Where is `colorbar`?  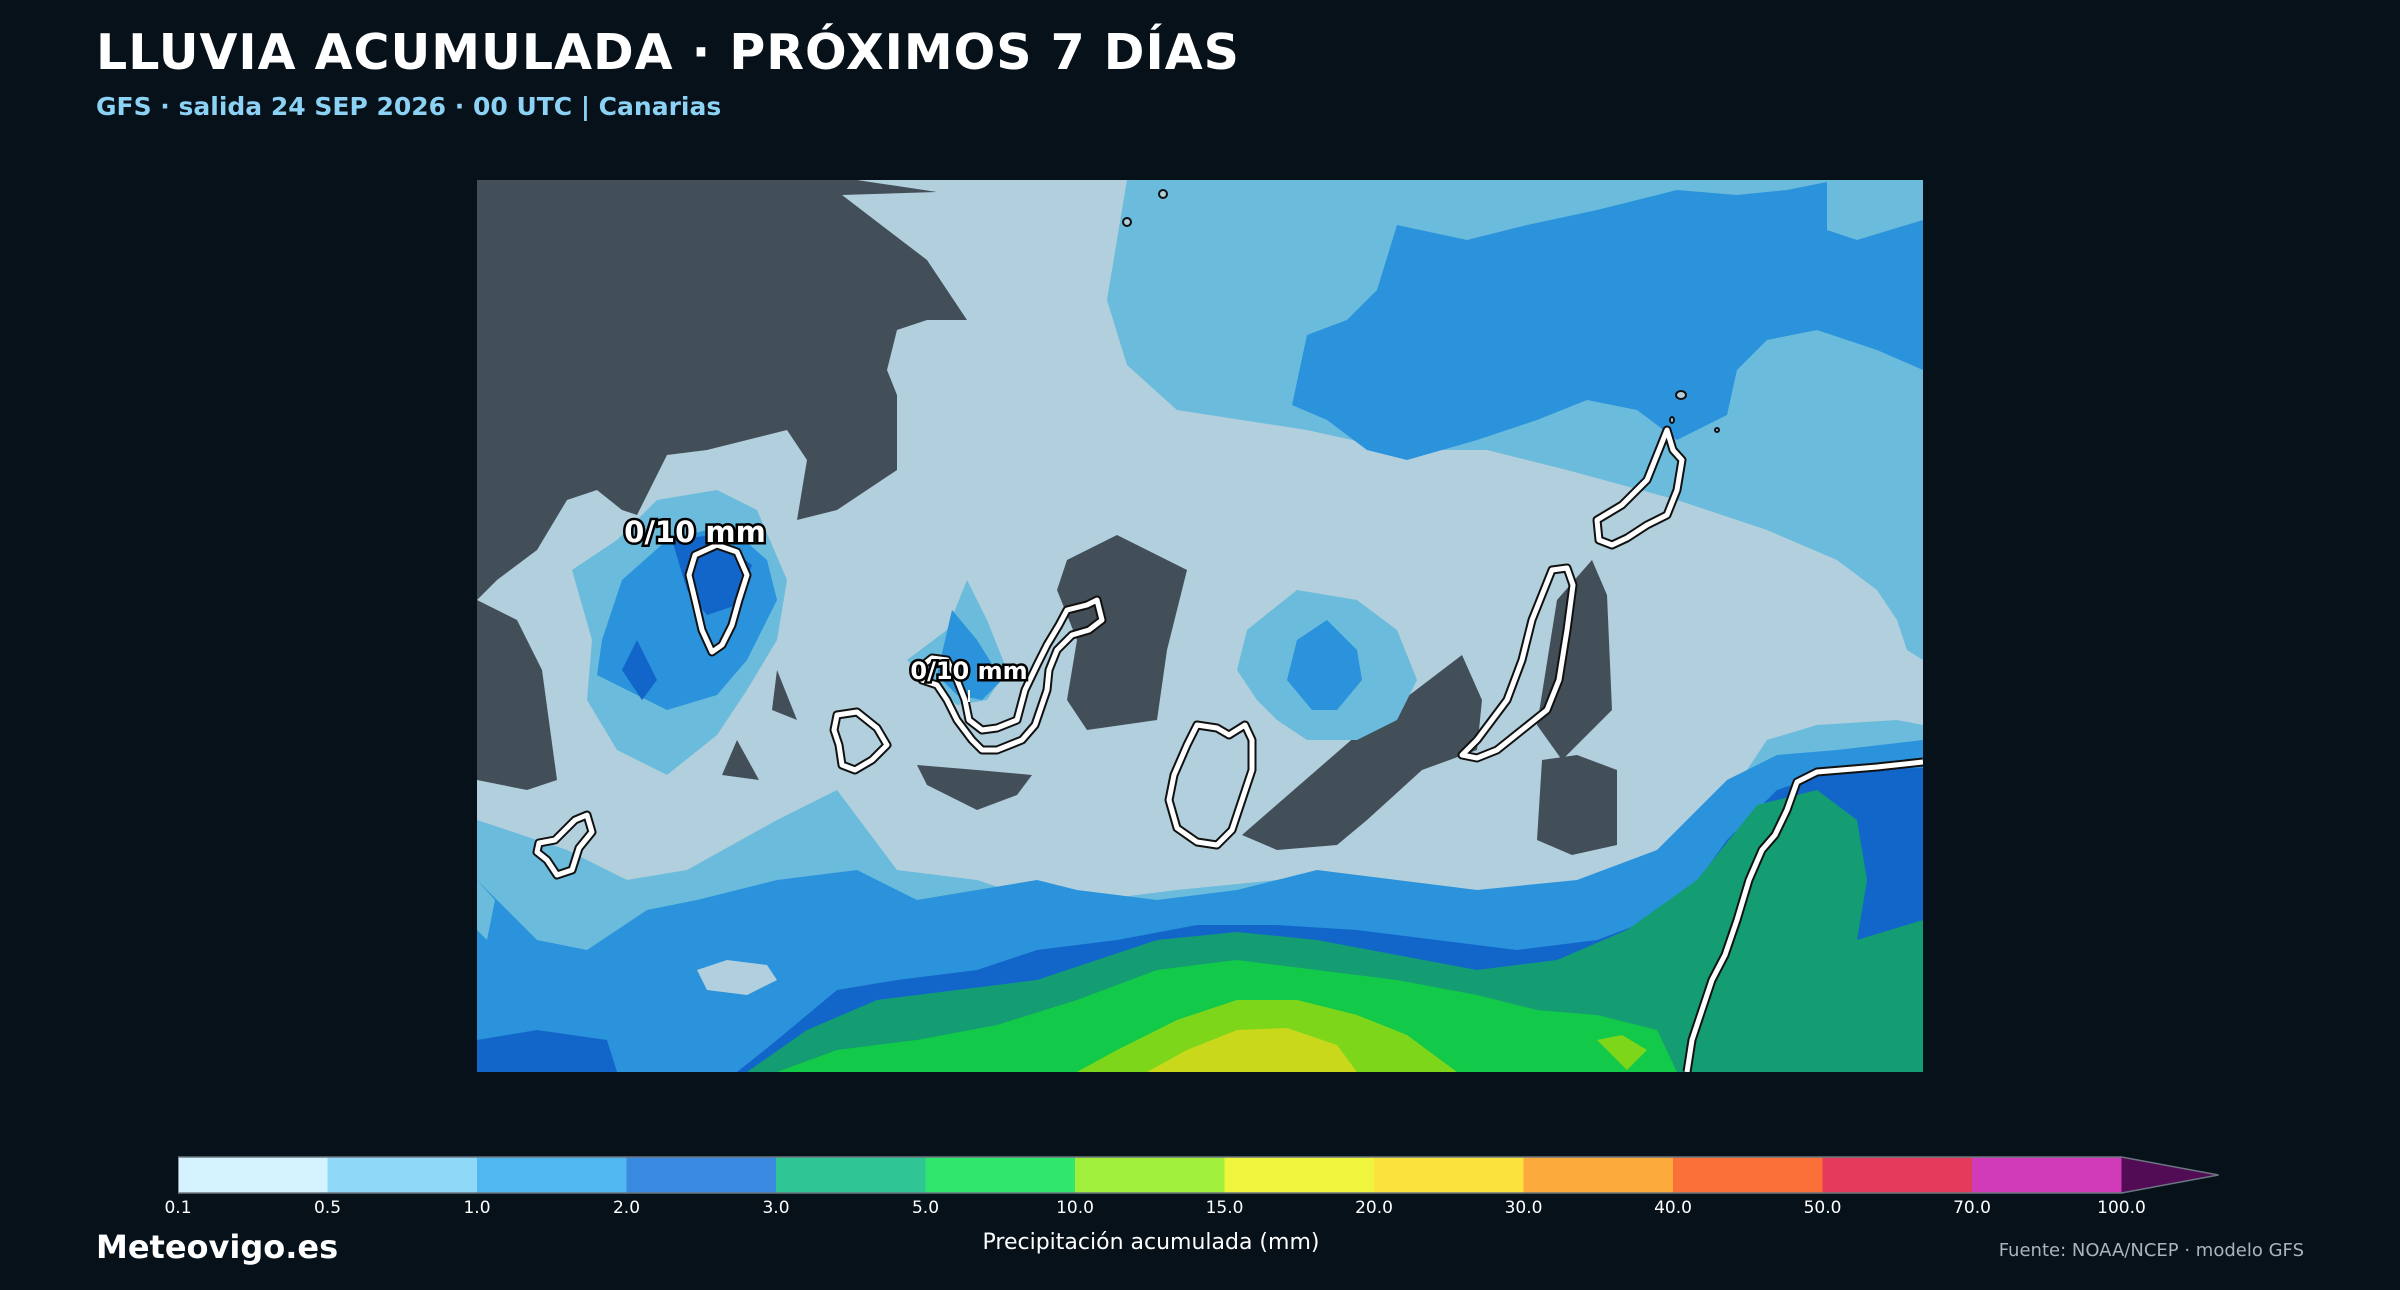 colorbar is located at coordinates (1200, 1175).